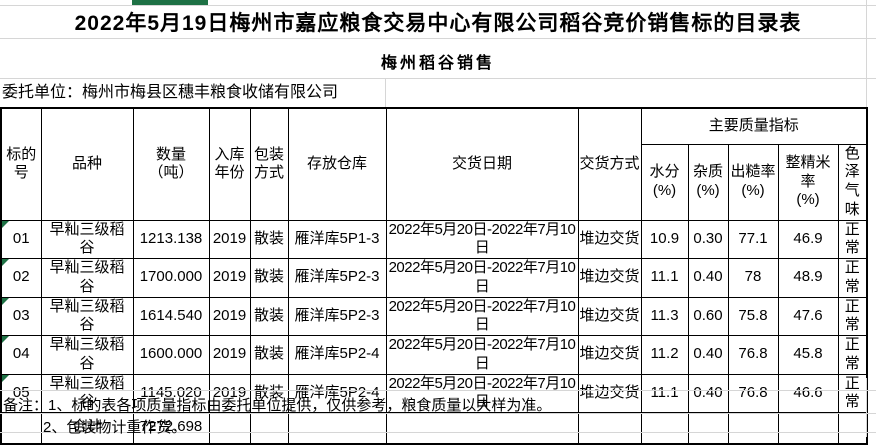  Describe the element at coordinates (21, 239) in the screenshot. I see `bid-number-cell: 01` at that location.